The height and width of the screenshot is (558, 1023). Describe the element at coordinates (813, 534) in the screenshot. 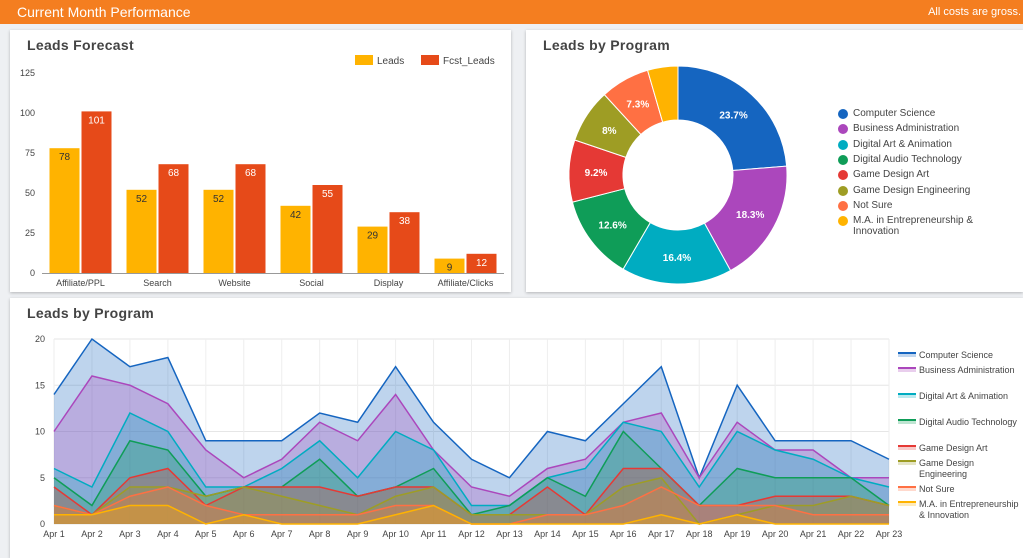

I see `x-tick-label: Apr 21` at that location.